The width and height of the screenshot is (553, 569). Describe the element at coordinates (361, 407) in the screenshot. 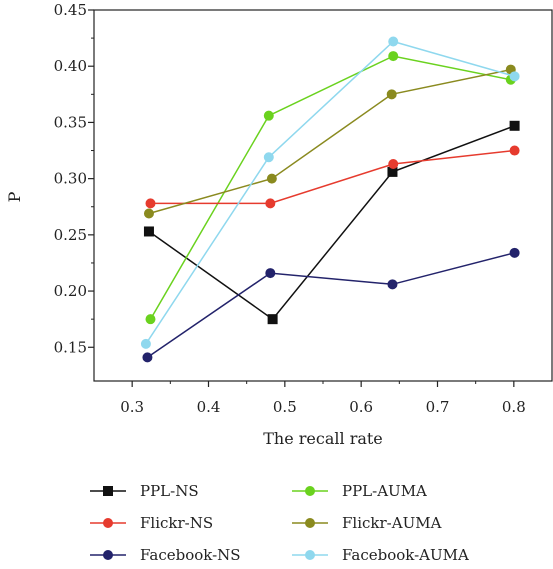

I see `x-tick-label: 0.6` at that location.